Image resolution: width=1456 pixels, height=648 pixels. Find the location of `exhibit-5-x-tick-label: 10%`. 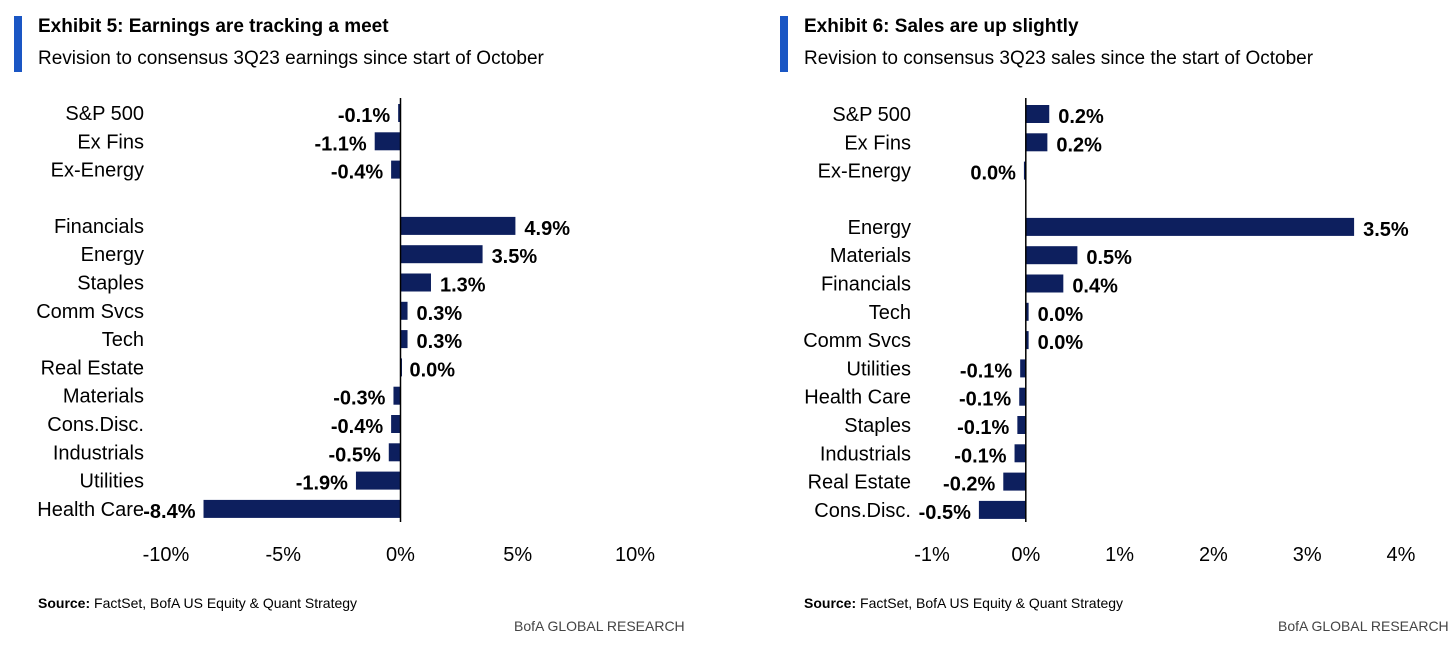

exhibit-5-x-tick-label: 10% is located at coordinates (635, 555).